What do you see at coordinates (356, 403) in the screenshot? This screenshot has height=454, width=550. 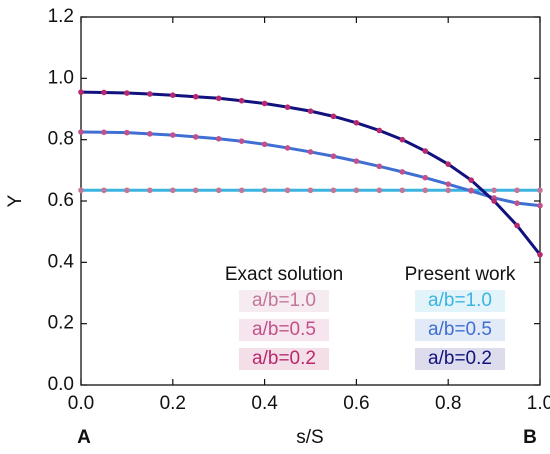 I see `x-tick-label: 0.6` at bounding box center [356, 403].